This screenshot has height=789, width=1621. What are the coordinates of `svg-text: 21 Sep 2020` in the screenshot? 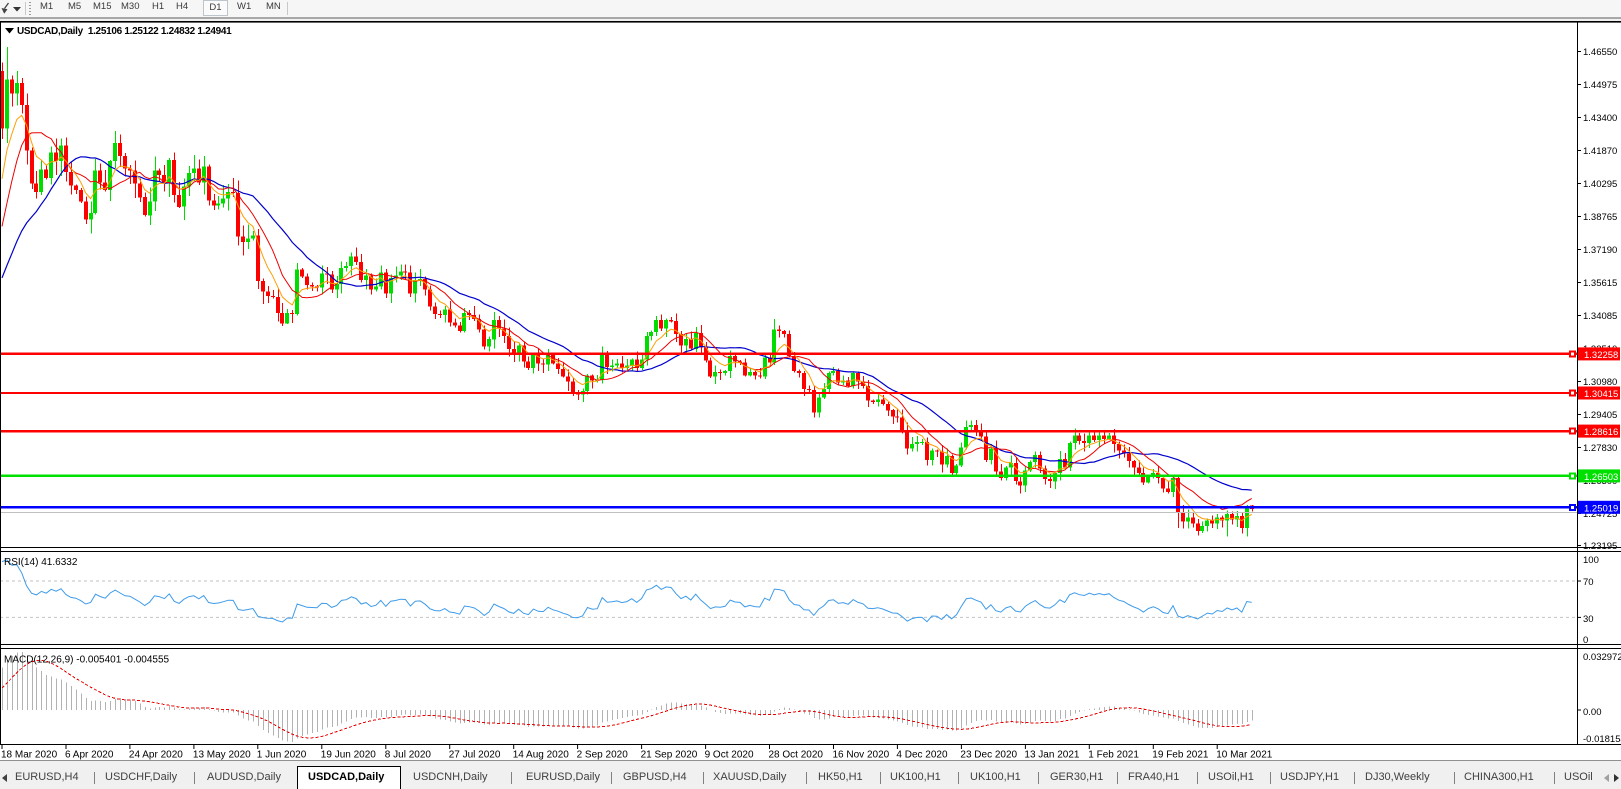 It's located at (669, 755).